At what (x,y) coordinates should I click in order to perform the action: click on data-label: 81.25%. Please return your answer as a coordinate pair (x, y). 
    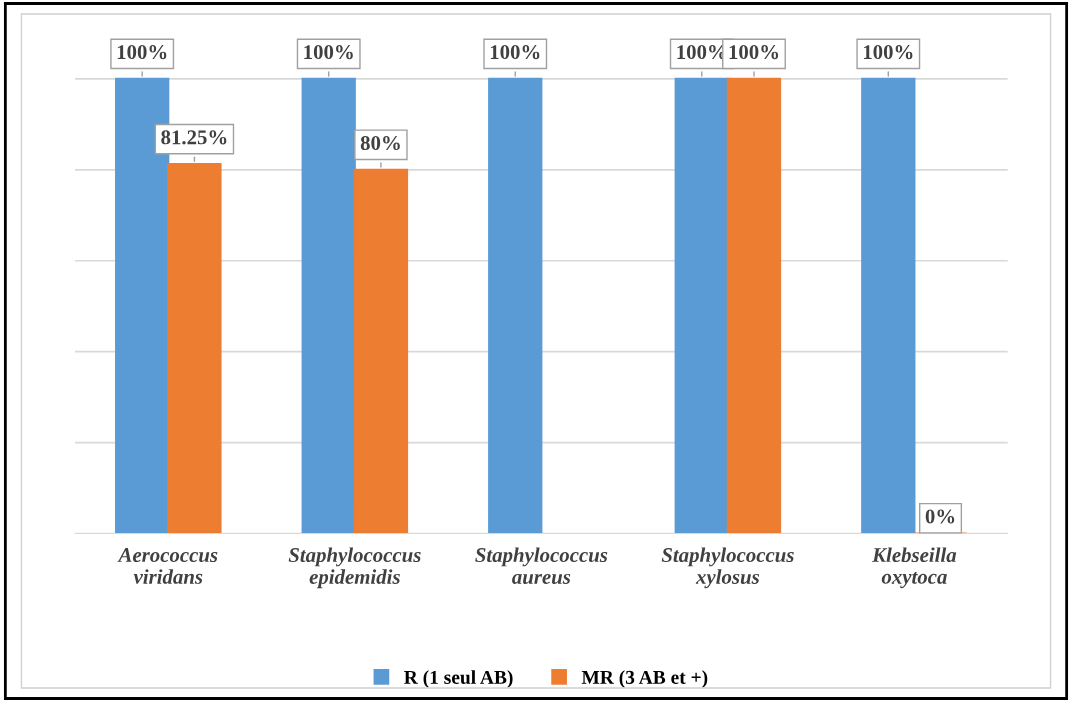
    Looking at the image, I should click on (194, 137).